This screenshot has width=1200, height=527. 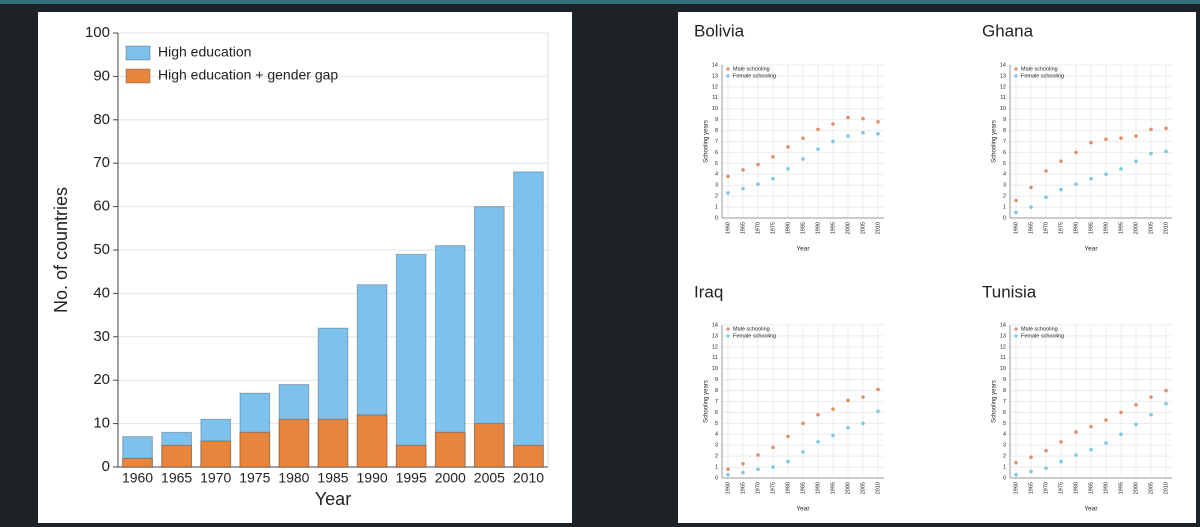 What do you see at coordinates (101, 206) in the screenshot?
I see `y-tick-label: 60` at bounding box center [101, 206].